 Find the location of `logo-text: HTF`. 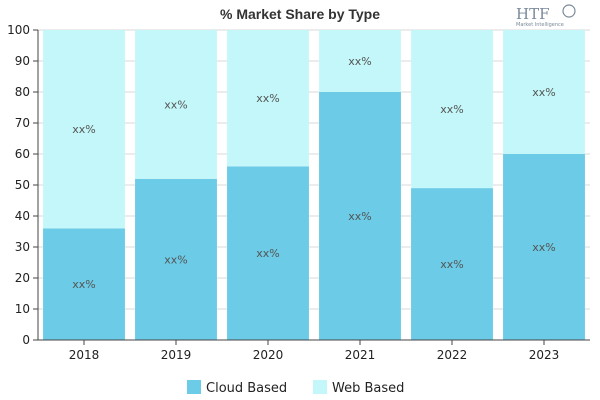

logo-text: HTF is located at coordinates (533, 14).